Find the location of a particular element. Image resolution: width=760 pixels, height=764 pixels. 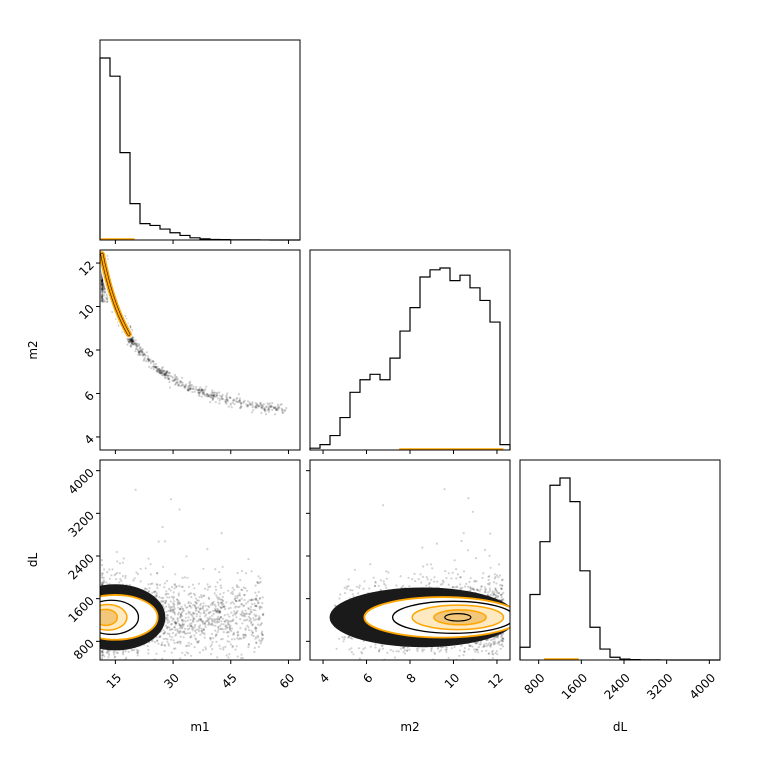

x-tick-label: 30 is located at coordinates (171, 681).